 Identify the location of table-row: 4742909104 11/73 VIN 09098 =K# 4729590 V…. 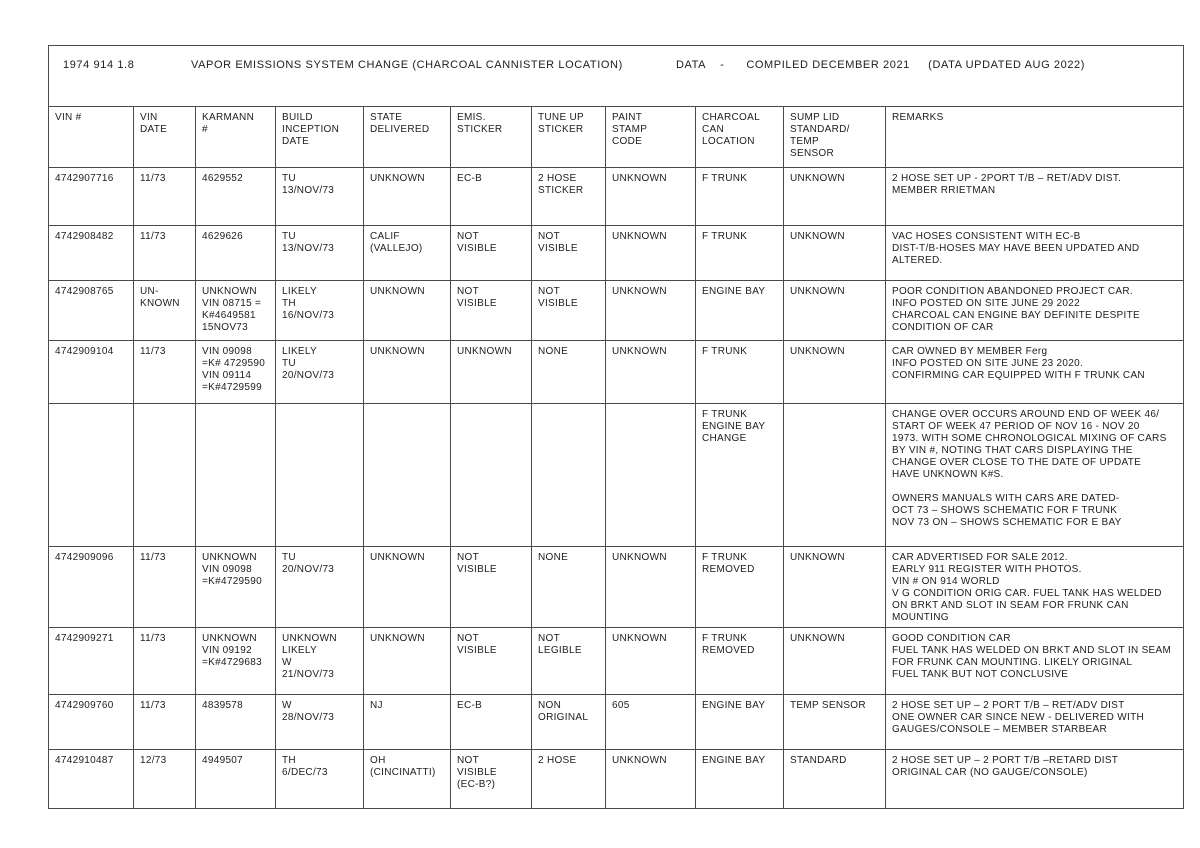
(616, 372).